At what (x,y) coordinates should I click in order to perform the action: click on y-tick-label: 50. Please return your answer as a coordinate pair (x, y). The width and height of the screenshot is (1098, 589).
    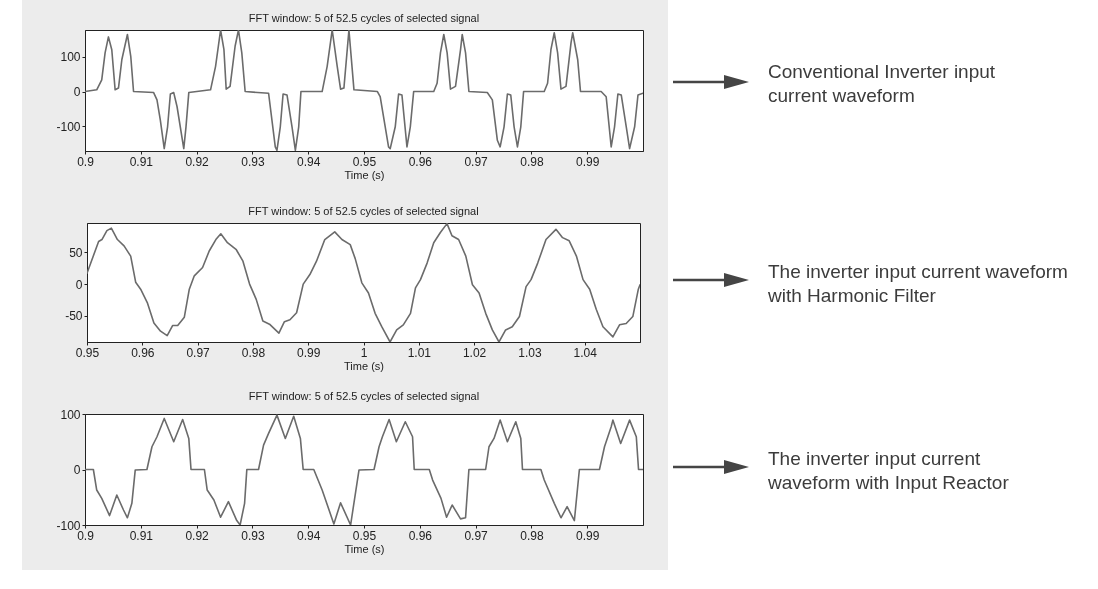
    Looking at the image, I should click on (76, 252).